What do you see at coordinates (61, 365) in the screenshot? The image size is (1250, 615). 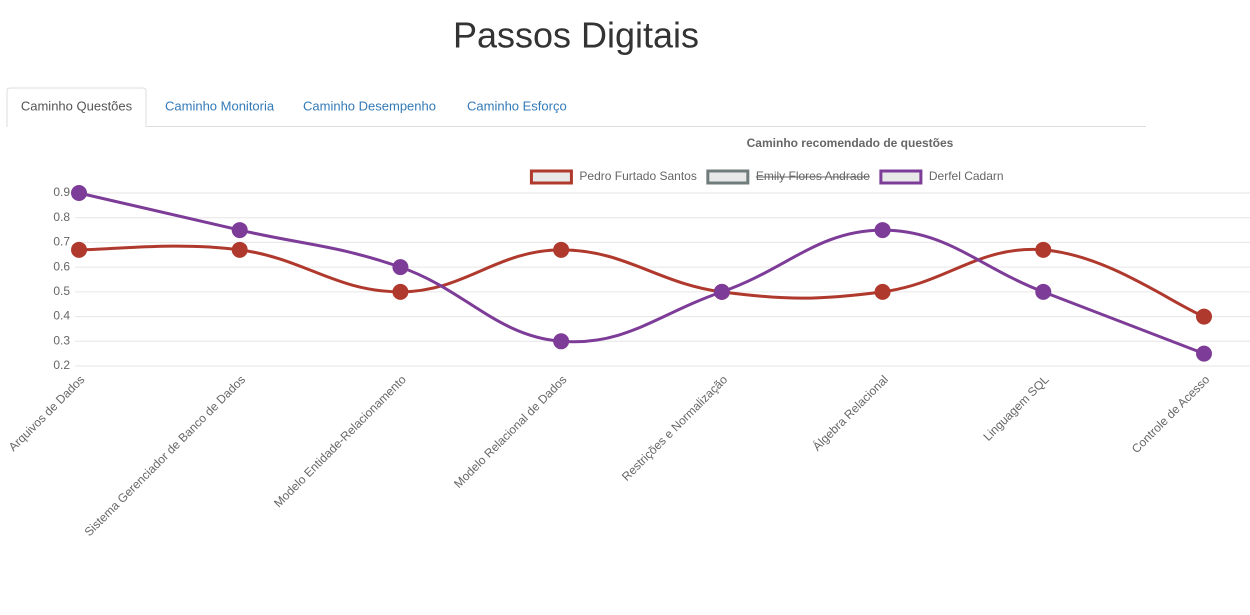 I see `y-tick-label: 0.2` at bounding box center [61, 365].